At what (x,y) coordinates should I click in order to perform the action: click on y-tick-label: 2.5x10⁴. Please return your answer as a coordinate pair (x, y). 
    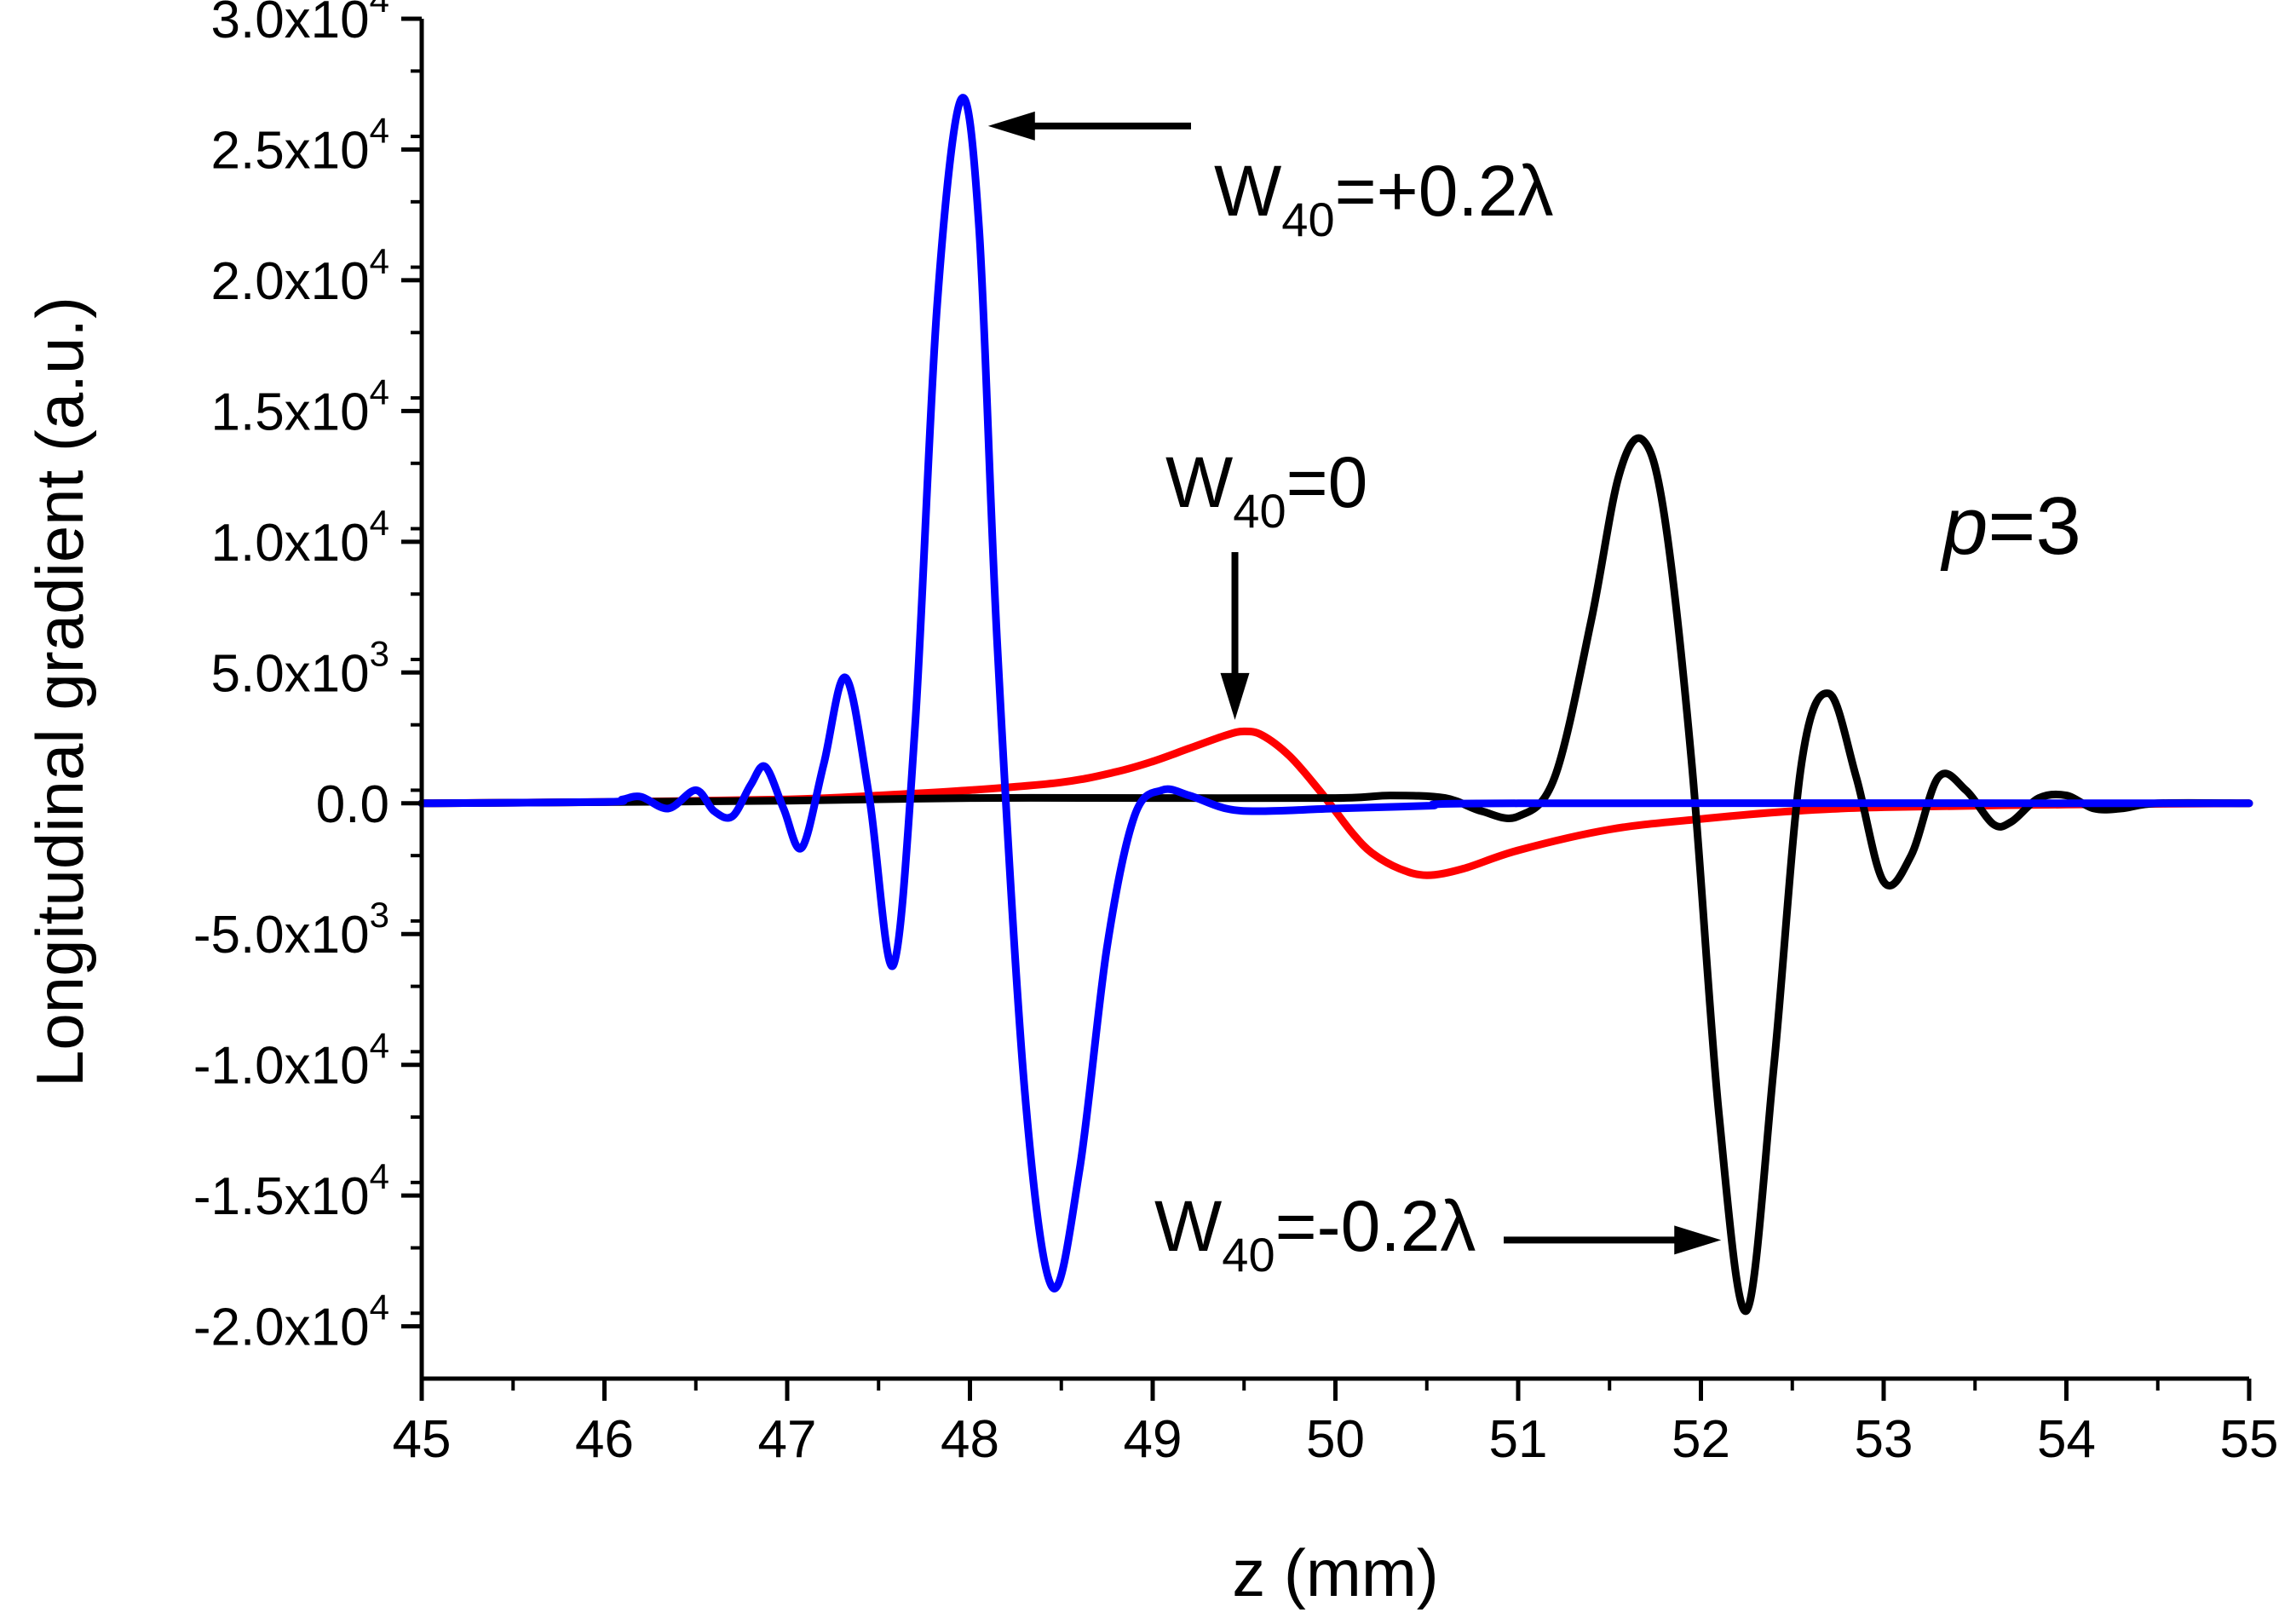
    Looking at the image, I should click on (299, 145).